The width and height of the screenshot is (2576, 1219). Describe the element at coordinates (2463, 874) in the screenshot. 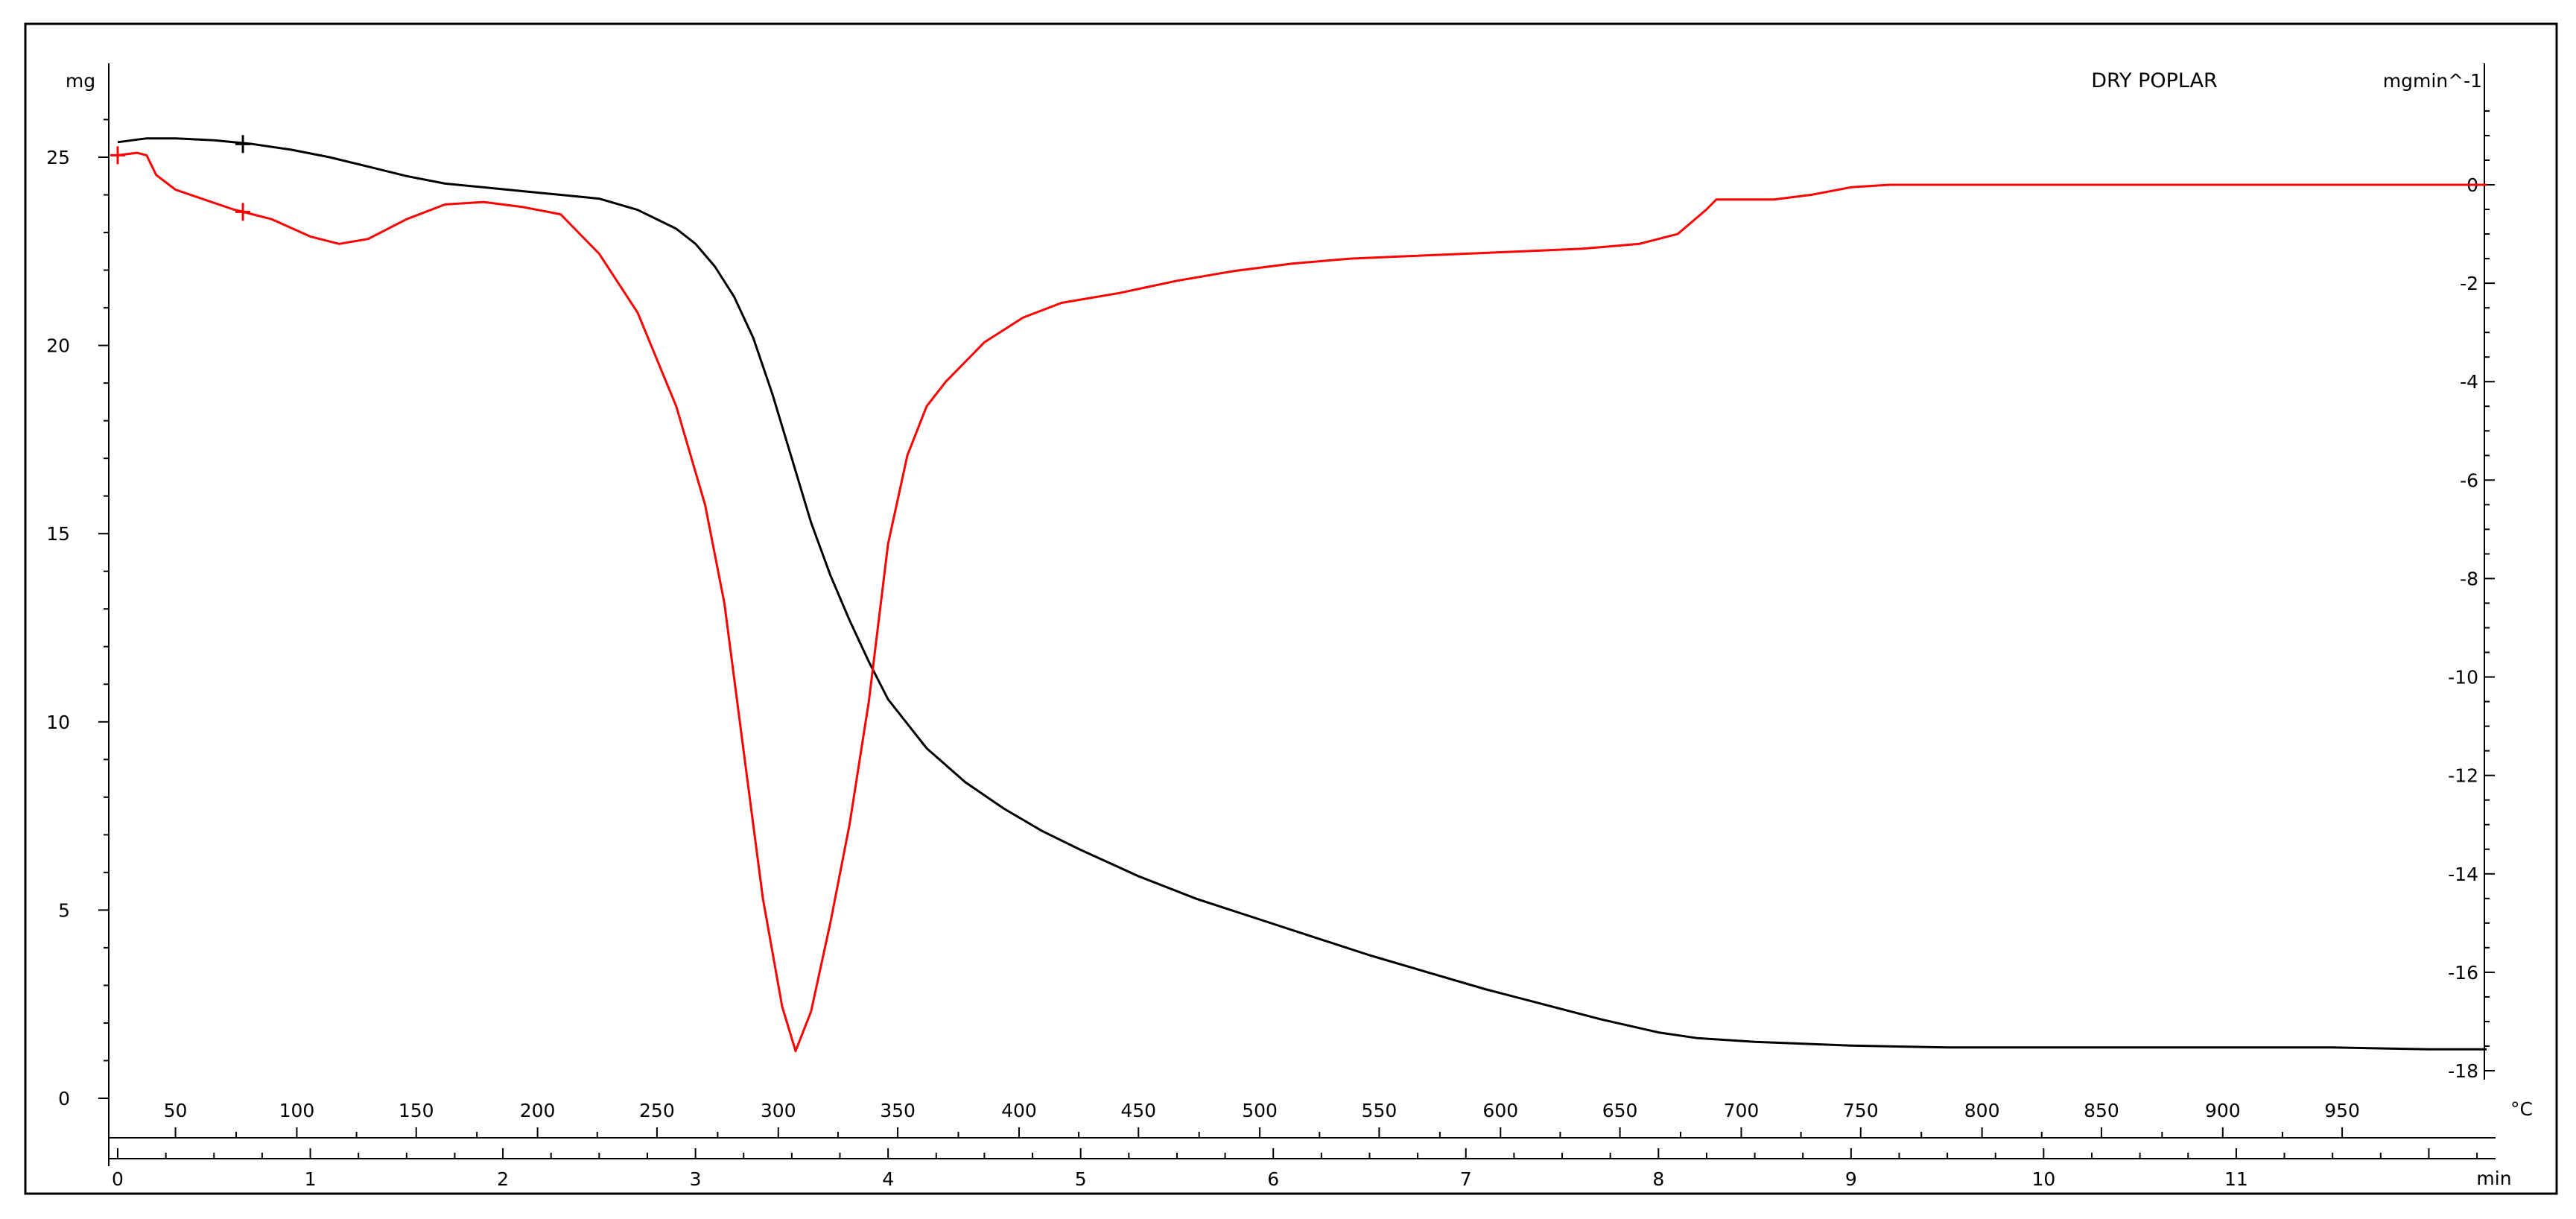

I see `right-tick-label: -14` at that location.